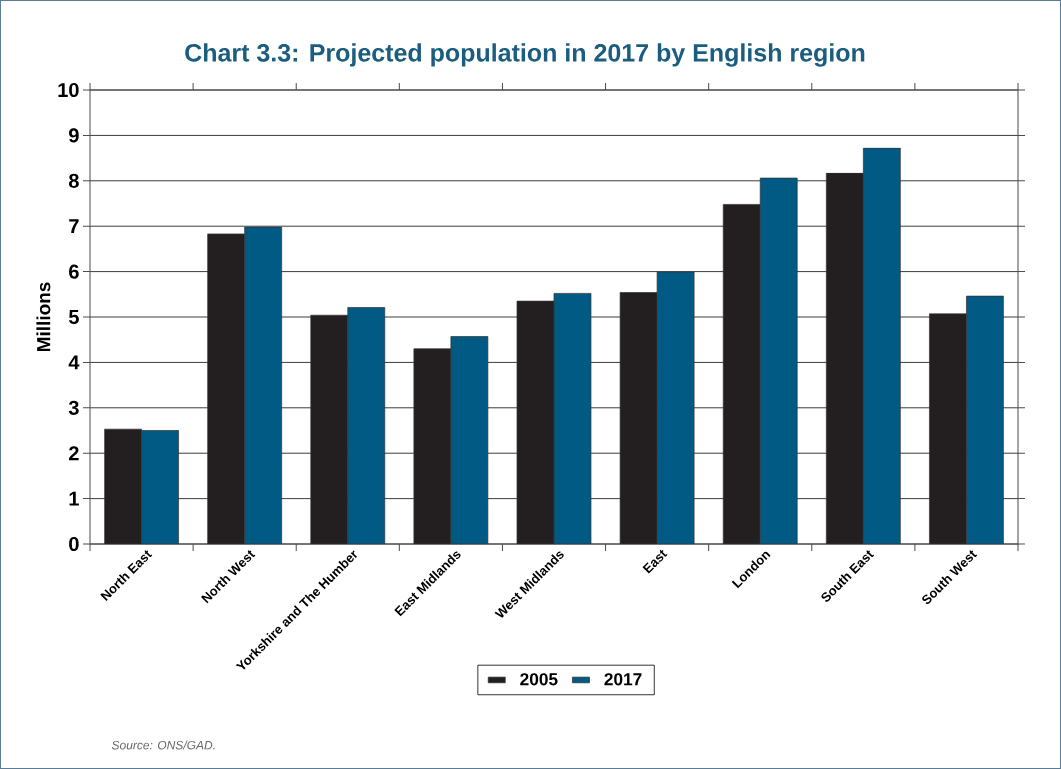 This screenshot has height=769, width=1061. Describe the element at coordinates (74, 271) in the screenshot. I see `y-tick-label: 6` at that location.